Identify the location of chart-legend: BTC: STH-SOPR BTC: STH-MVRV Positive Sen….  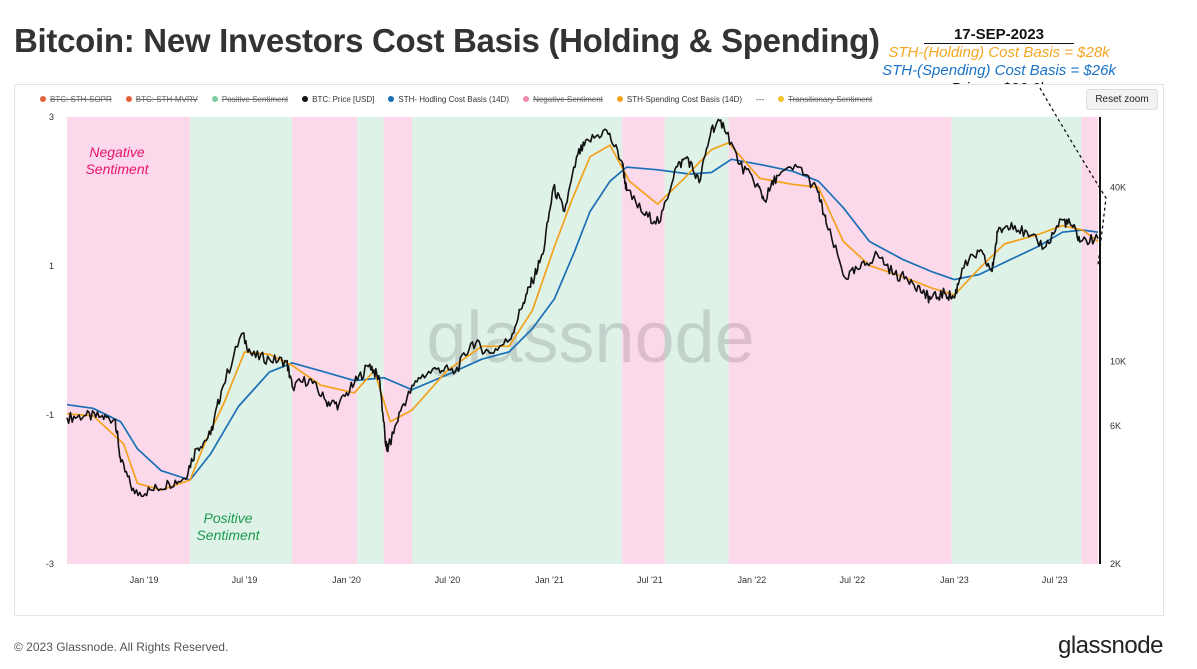
(463, 99).